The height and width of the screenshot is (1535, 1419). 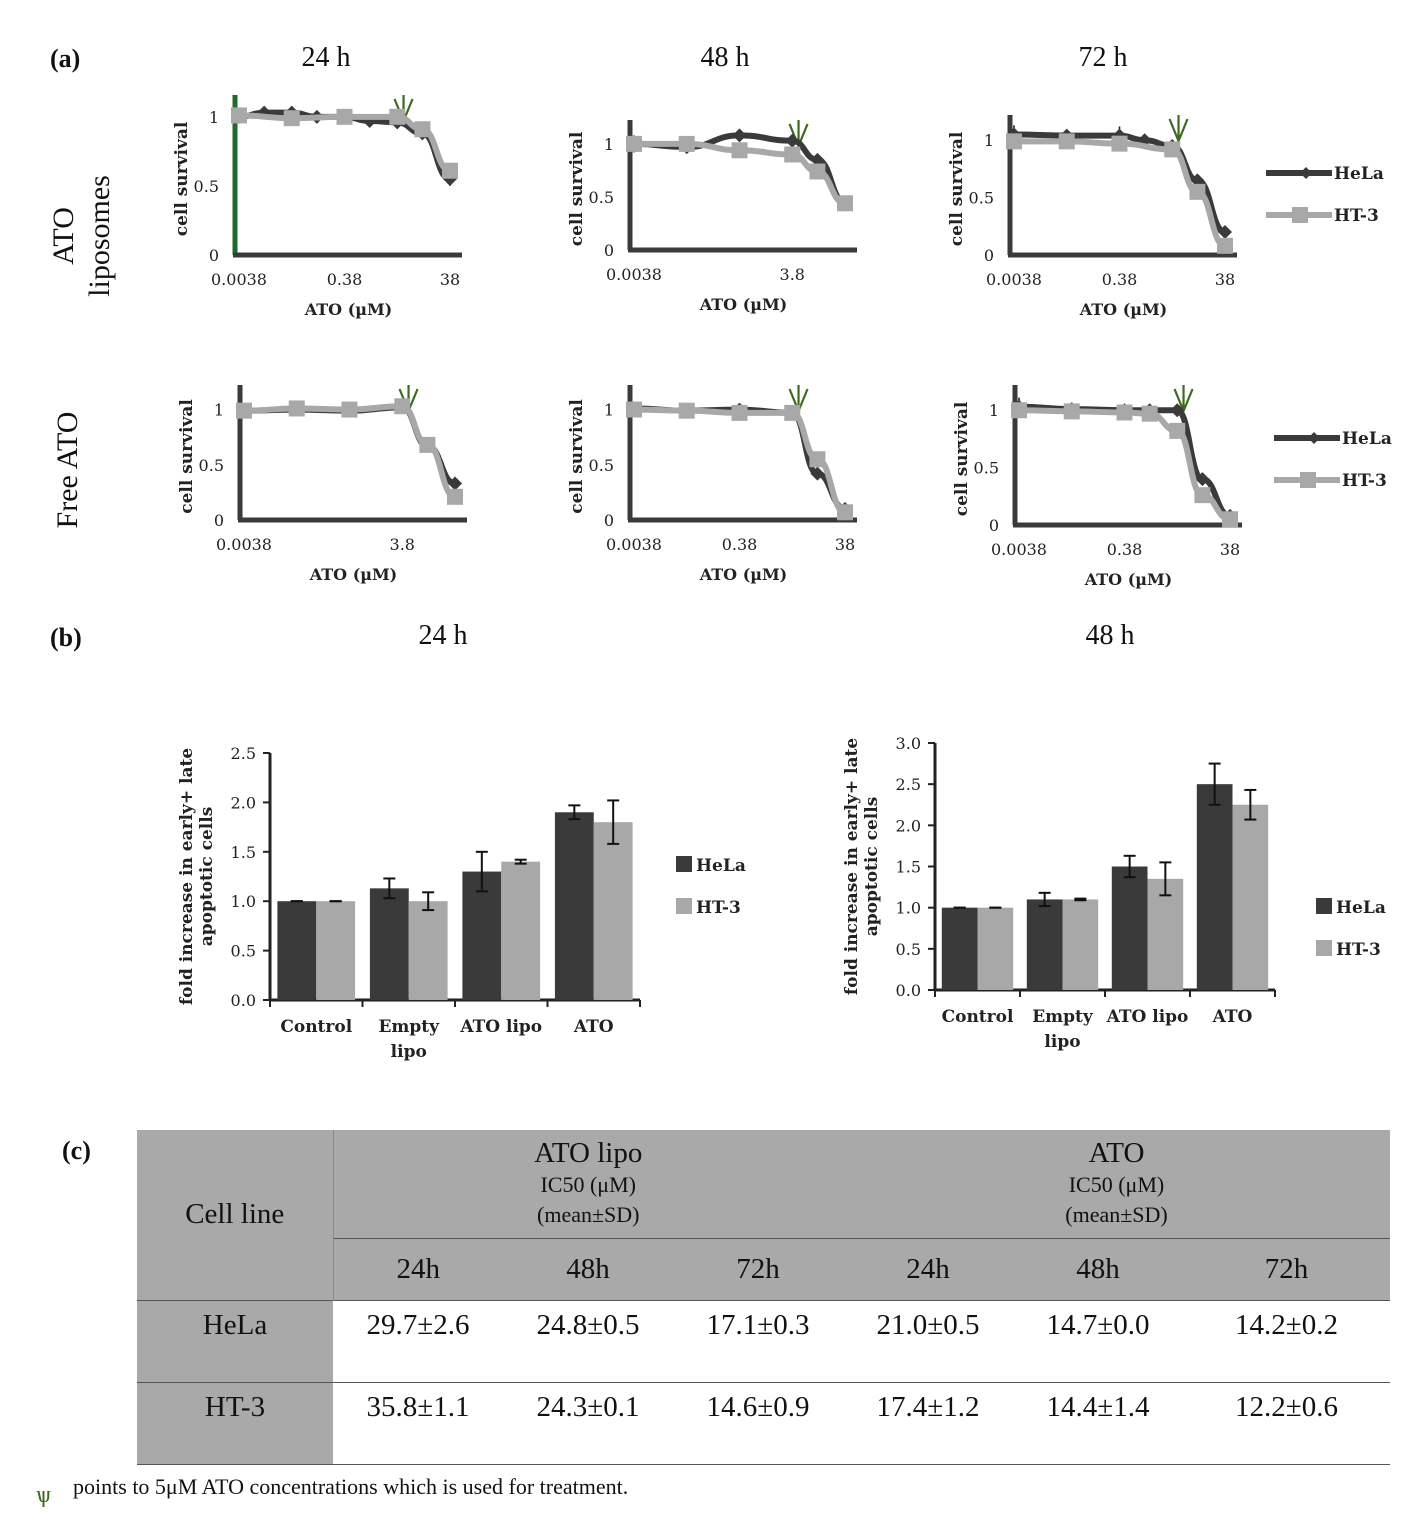 What do you see at coordinates (1098, 1406) in the screenshot?
I see `table-cell: 14.4±1.4` at bounding box center [1098, 1406].